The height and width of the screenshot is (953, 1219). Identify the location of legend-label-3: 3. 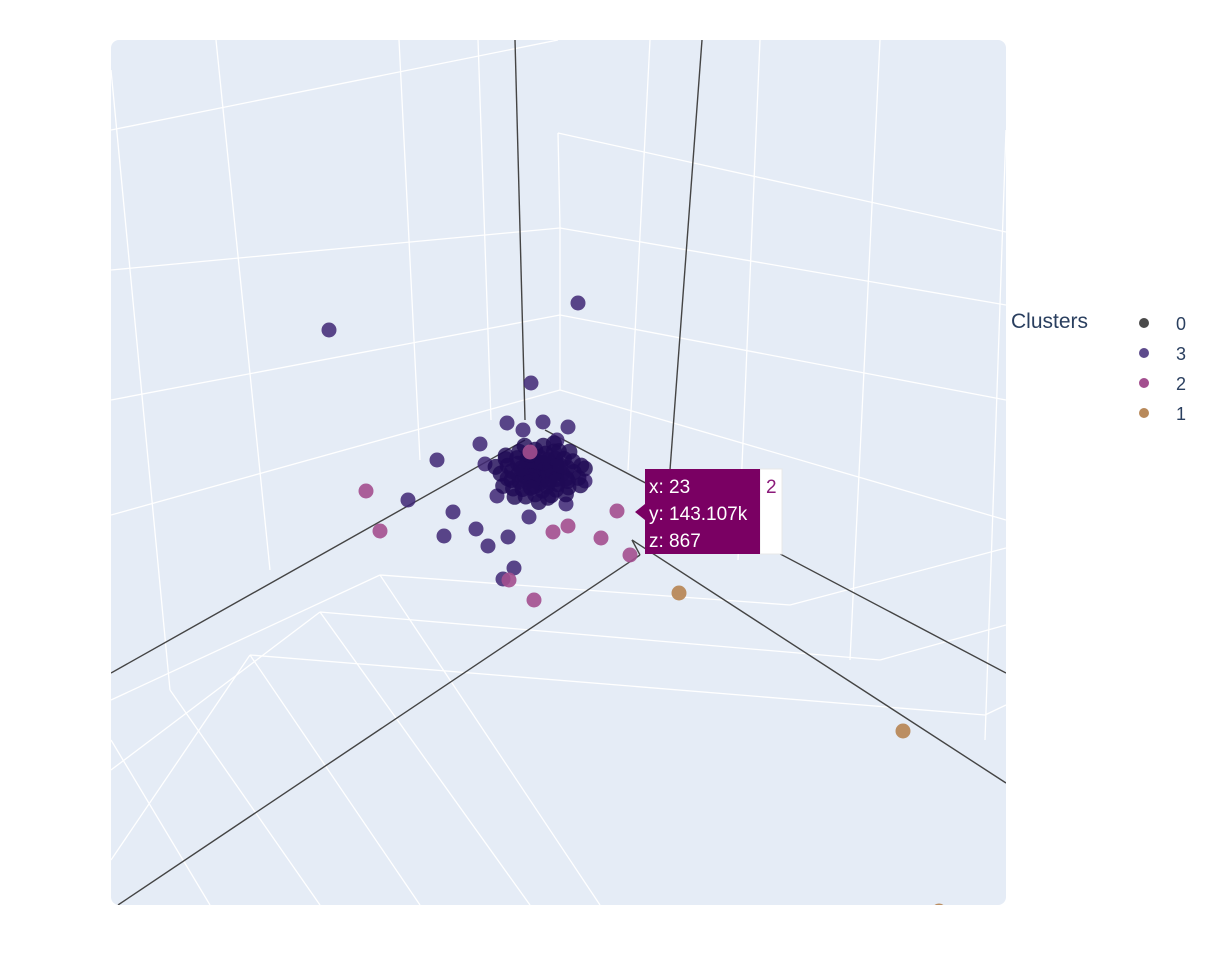
(1181, 354).